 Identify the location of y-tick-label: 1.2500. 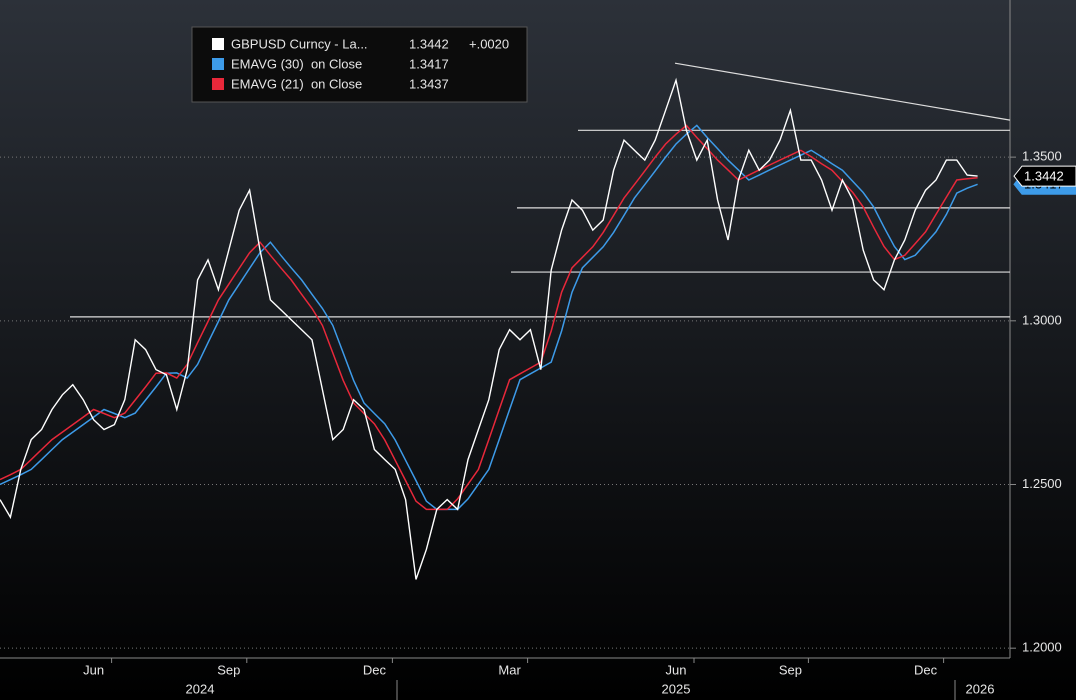
(1042, 483).